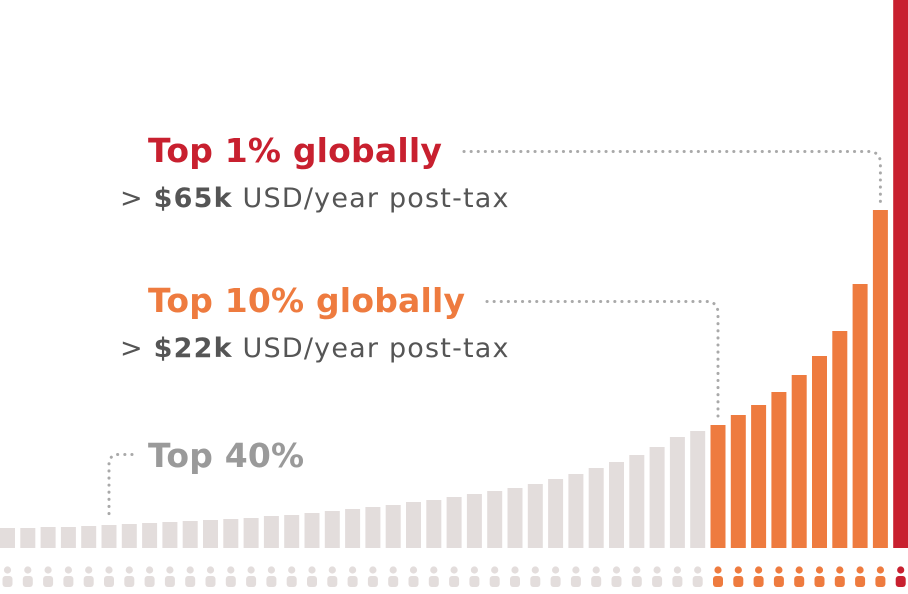 The image size is (908, 594). Describe the element at coordinates (132, 198) in the screenshot. I see `top1-prefix: >` at that location.